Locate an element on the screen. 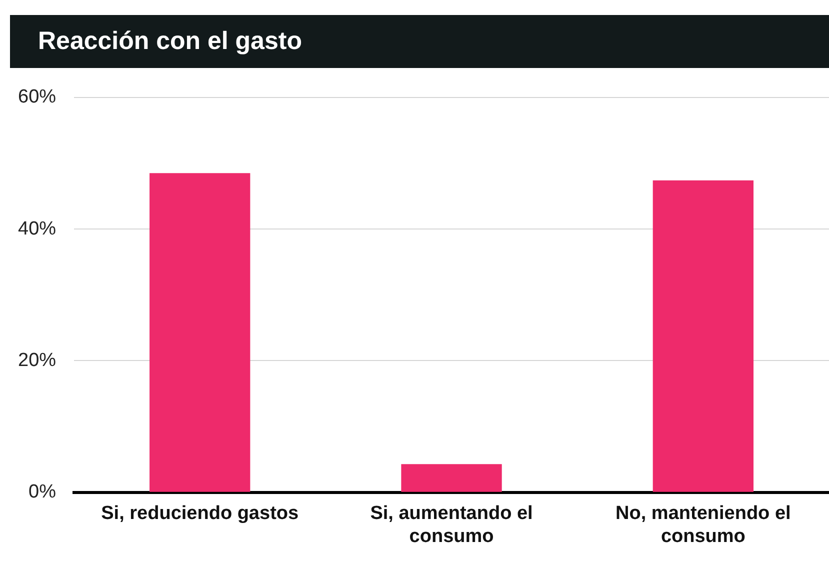 The width and height of the screenshot is (829, 565). y-tick-label: 60% is located at coordinates (37, 97).